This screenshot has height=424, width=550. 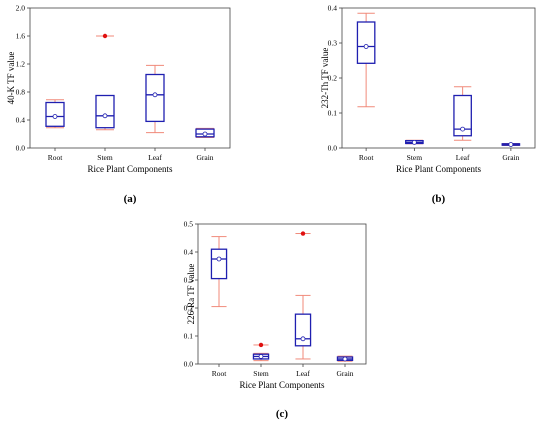 What do you see at coordinates (282, 414) in the screenshot?
I see `panel-label: (c)` at bounding box center [282, 414].